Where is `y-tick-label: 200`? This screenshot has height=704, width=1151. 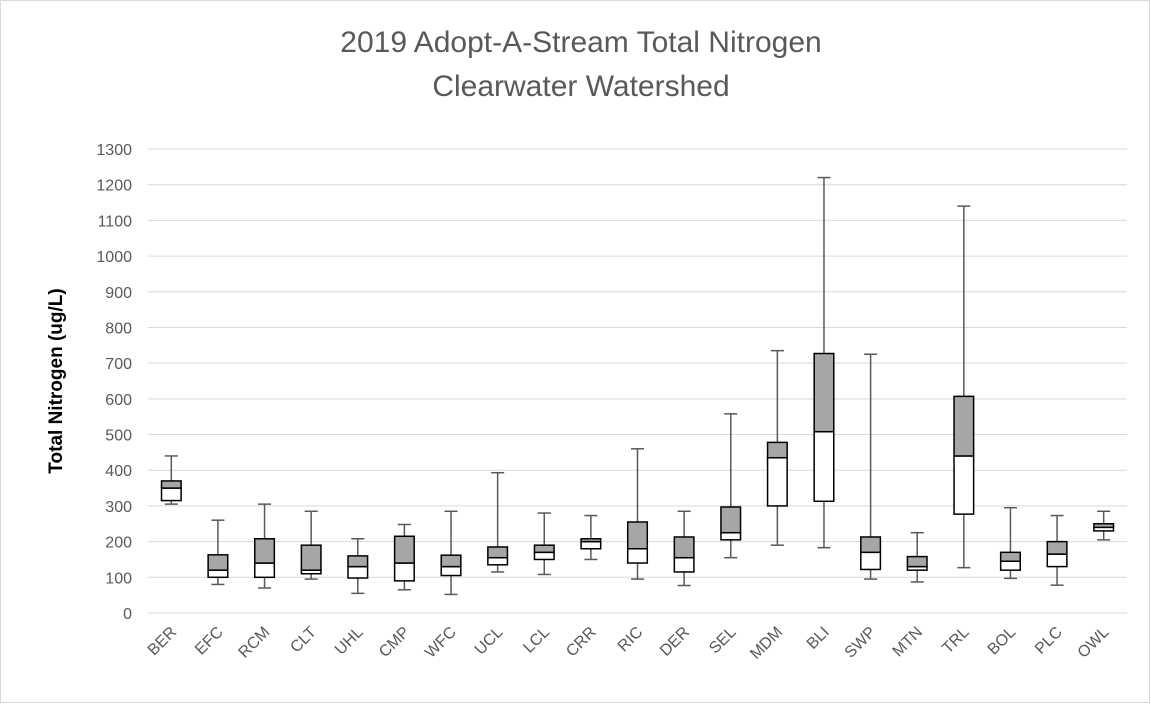
y-tick-label: 200 is located at coordinates (118, 543).